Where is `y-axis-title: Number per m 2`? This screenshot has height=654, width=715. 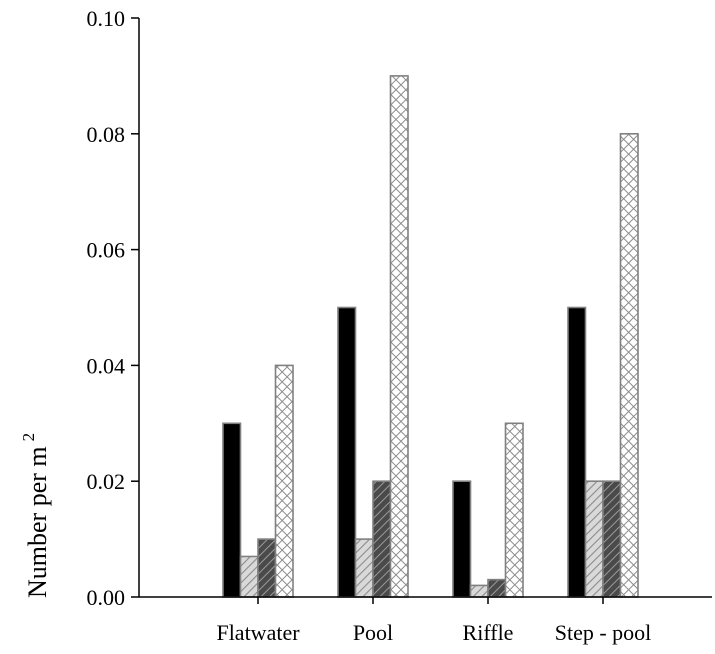
y-axis-title: Number per m 2 is located at coordinates (35, 515).